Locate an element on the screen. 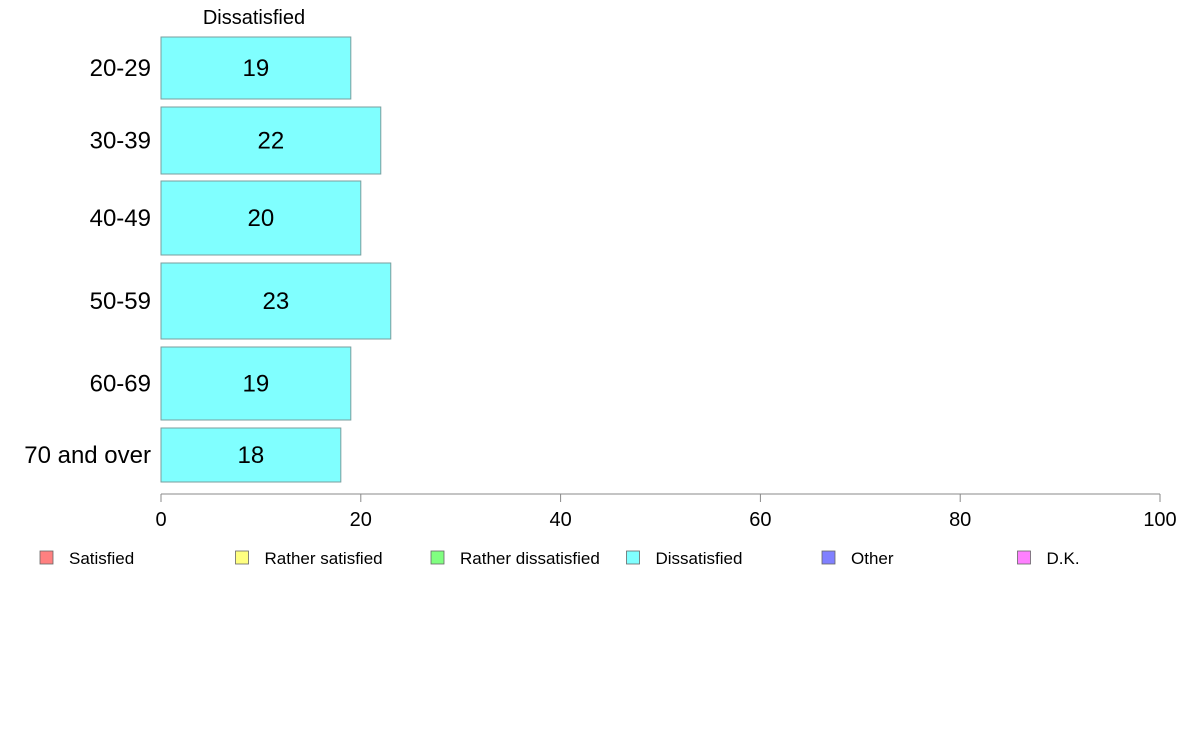  legend-swatch-satisfied is located at coordinates (46, 557).